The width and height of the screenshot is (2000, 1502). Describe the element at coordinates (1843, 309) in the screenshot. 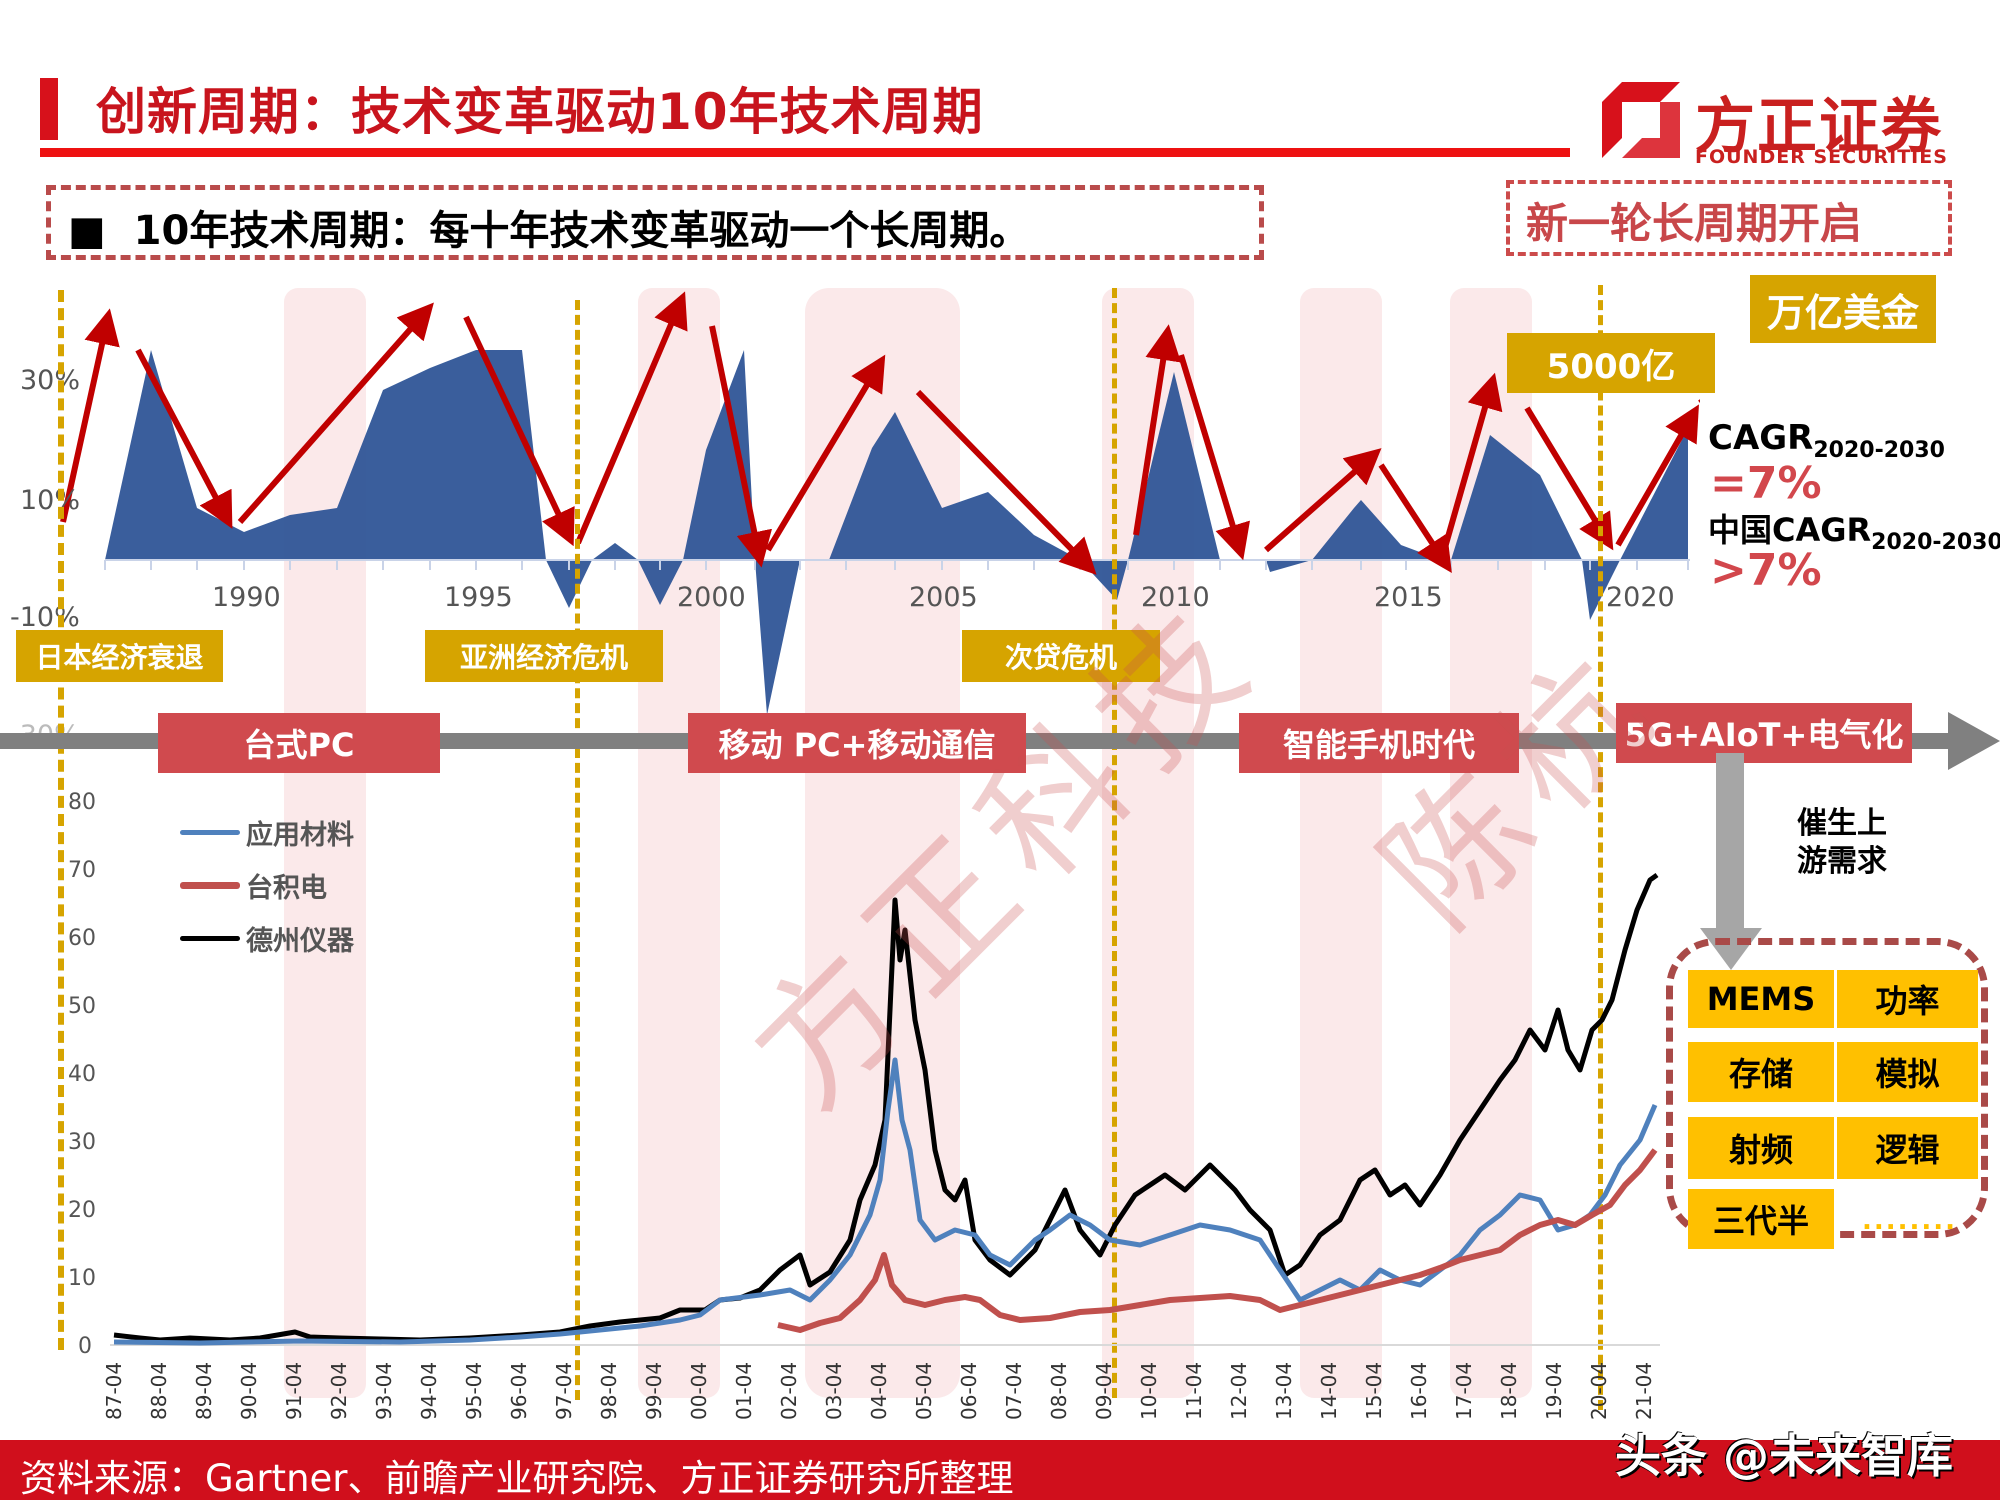

I see `market-size-tag-trillion: 万亿美金` at that location.